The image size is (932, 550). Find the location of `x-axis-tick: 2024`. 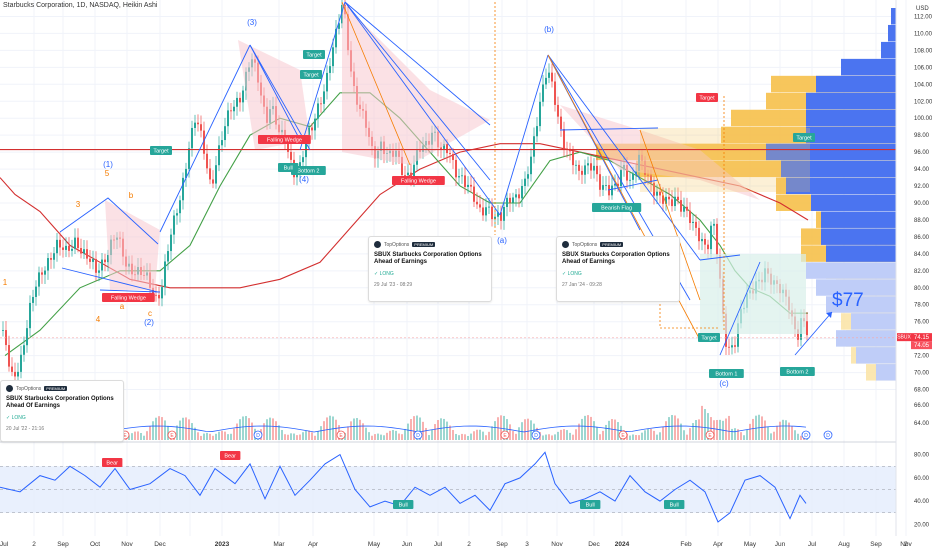

x-axis-tick: 2024 is located at coordinates (622, 544).